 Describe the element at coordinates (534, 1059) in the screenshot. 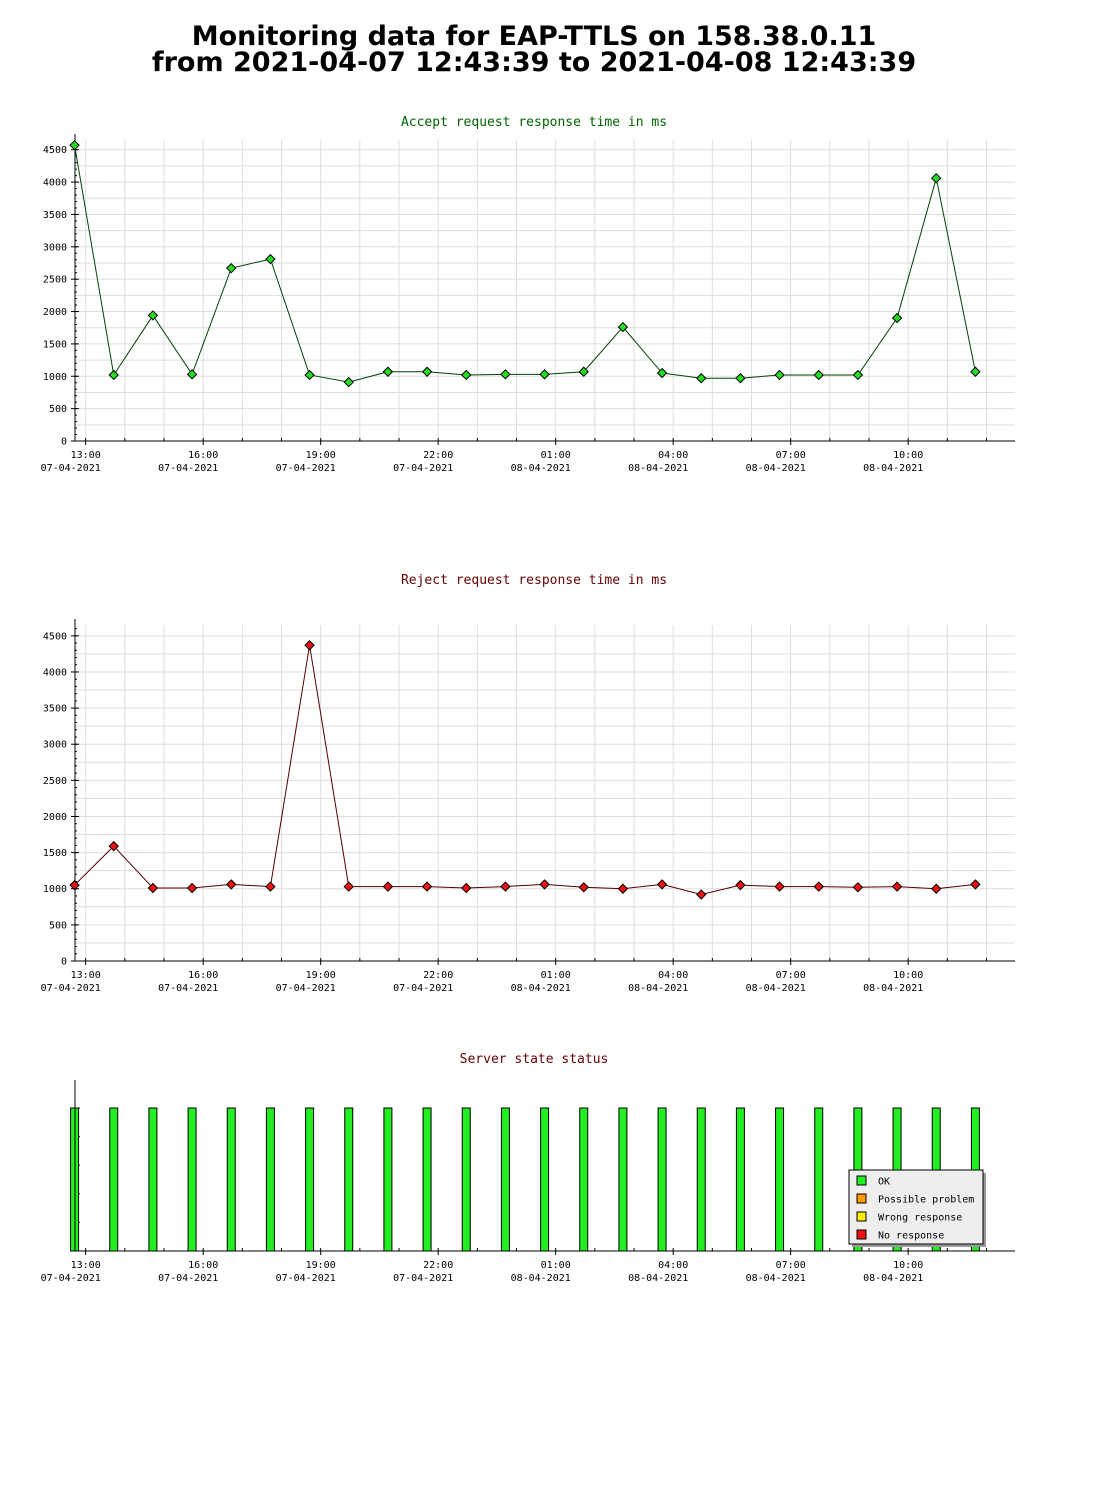

I see `status-chart-title: Server state status` at that location.